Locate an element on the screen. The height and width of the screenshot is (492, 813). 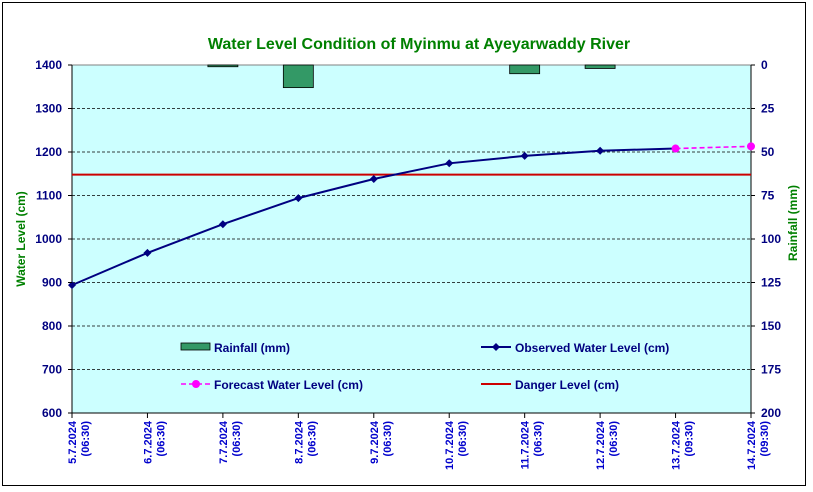
legend-item-danger: Danger Level (cm) is located at coordinates (550, 385).